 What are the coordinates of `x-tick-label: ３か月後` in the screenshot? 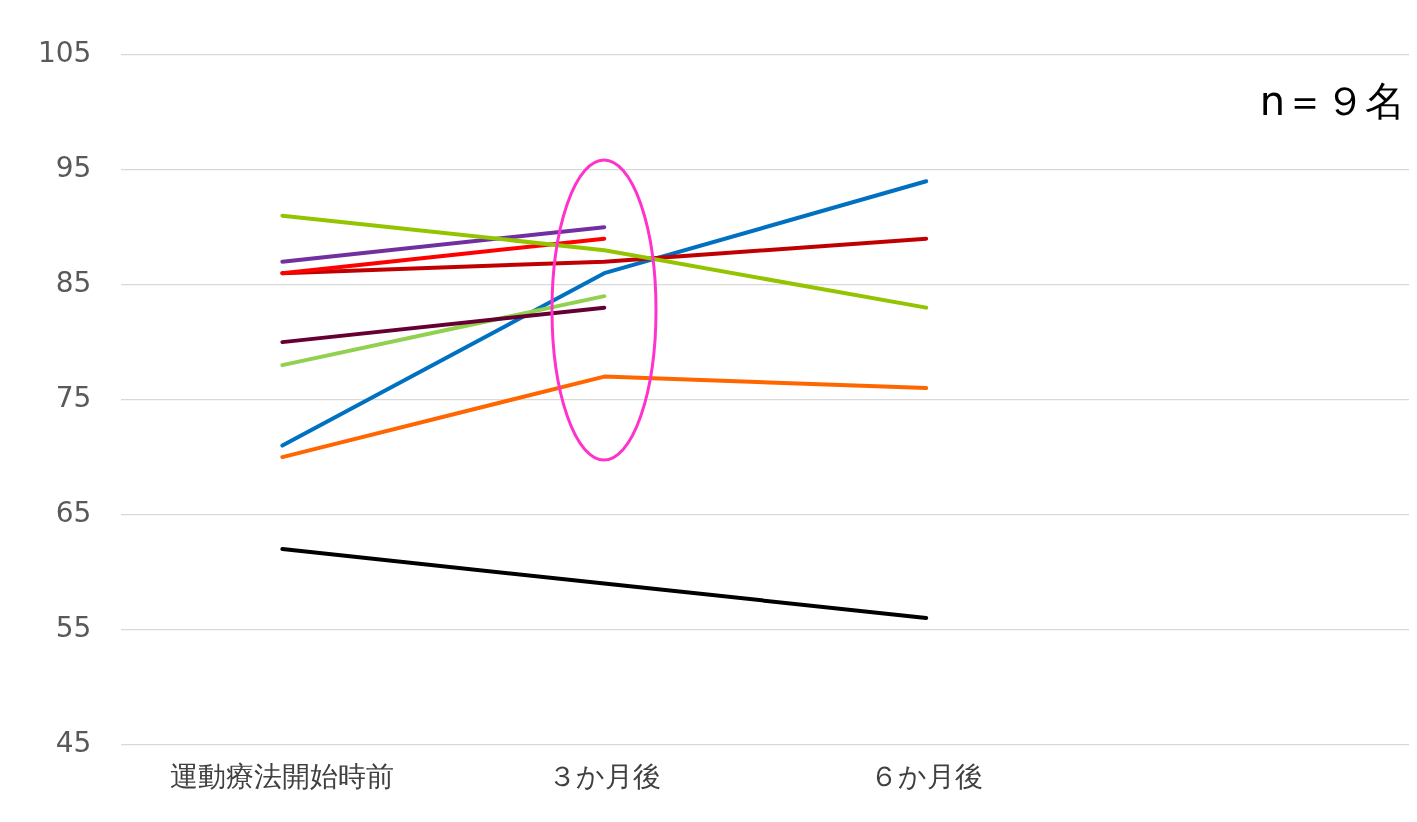 It's located at (604, 777).